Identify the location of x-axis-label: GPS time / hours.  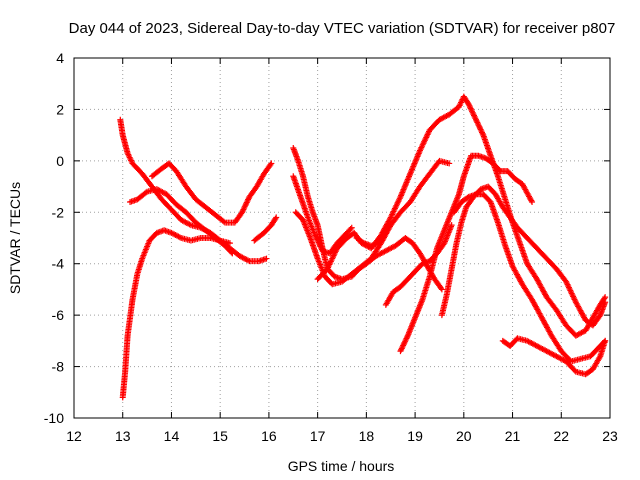
(341, 466).